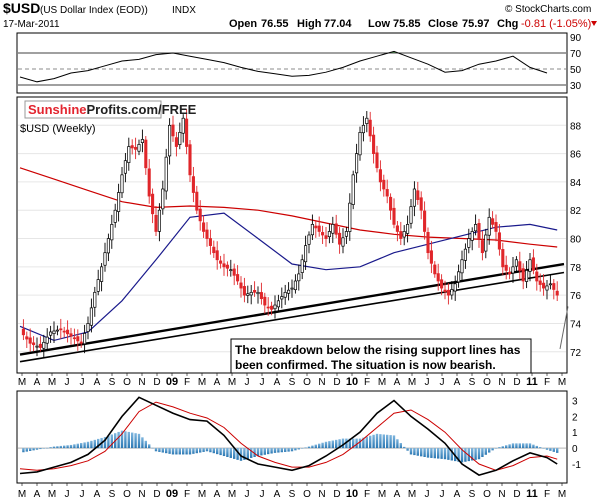 The image size is (602, 502). Describe the element at coordinates (576, 155) in the screenshot. I see `price-tick-label: 86` at that location.